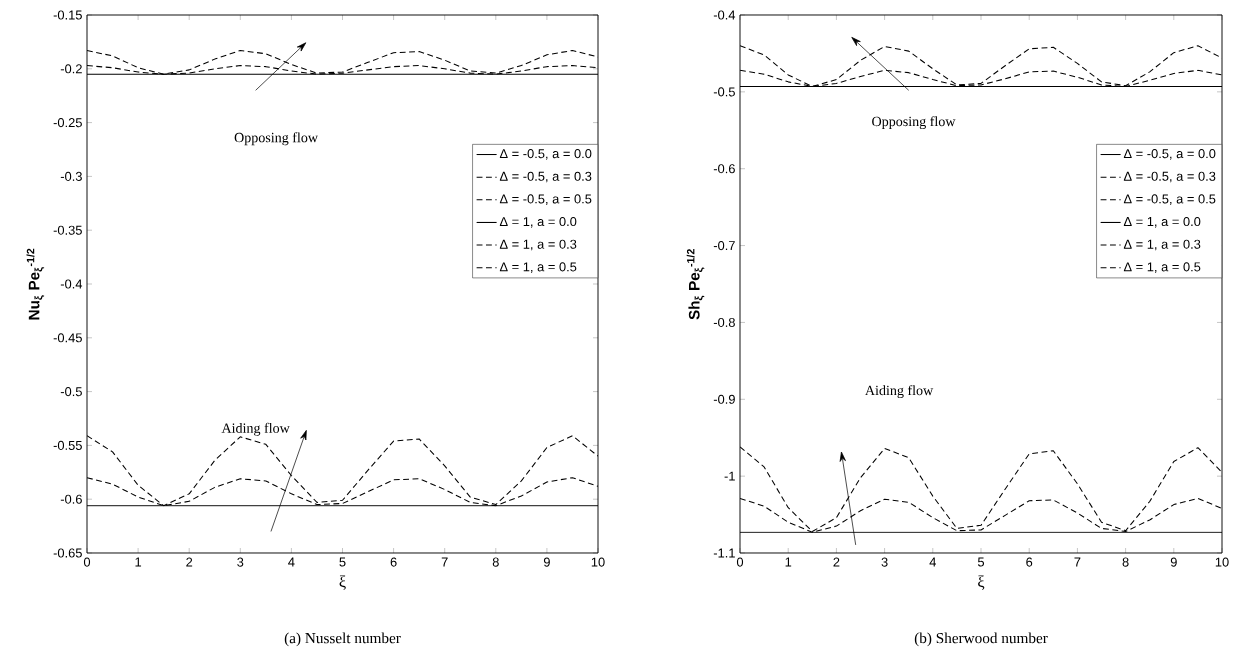 The width and height of the screenshot is (1242, 653). What do you see at coordinates (724, 246) in the screenshot?
I see `y-tick-label: -0.7` at bounding box center [724, 246].